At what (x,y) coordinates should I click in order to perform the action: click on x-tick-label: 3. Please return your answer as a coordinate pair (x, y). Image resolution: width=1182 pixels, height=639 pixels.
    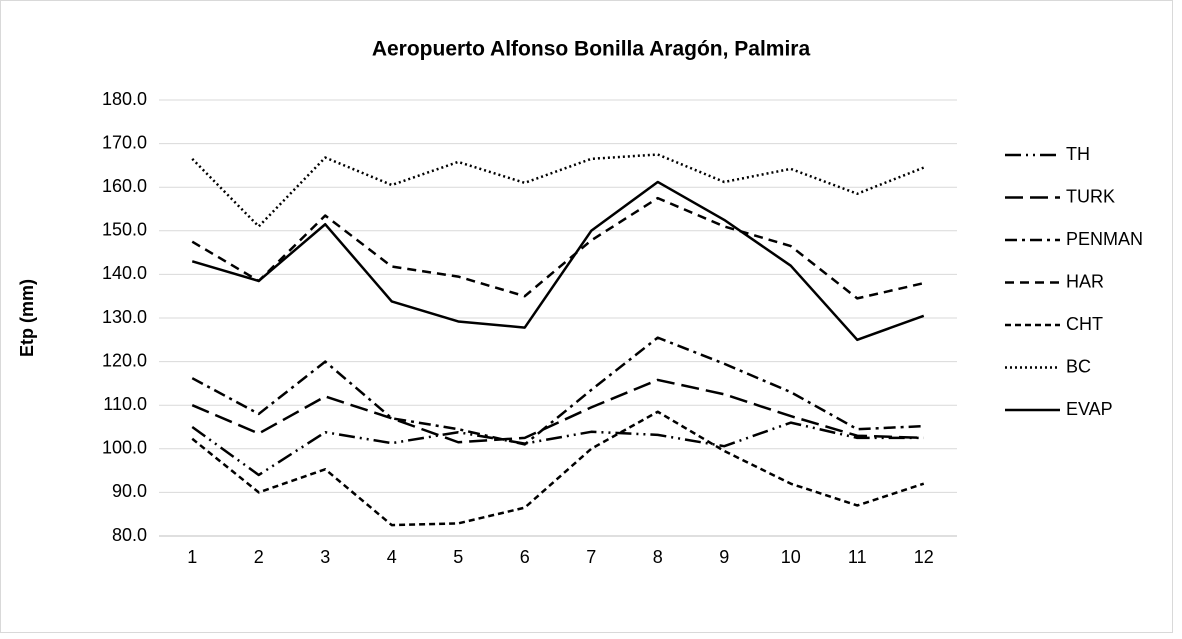
    Looking at the image, I should click on (325, 557).